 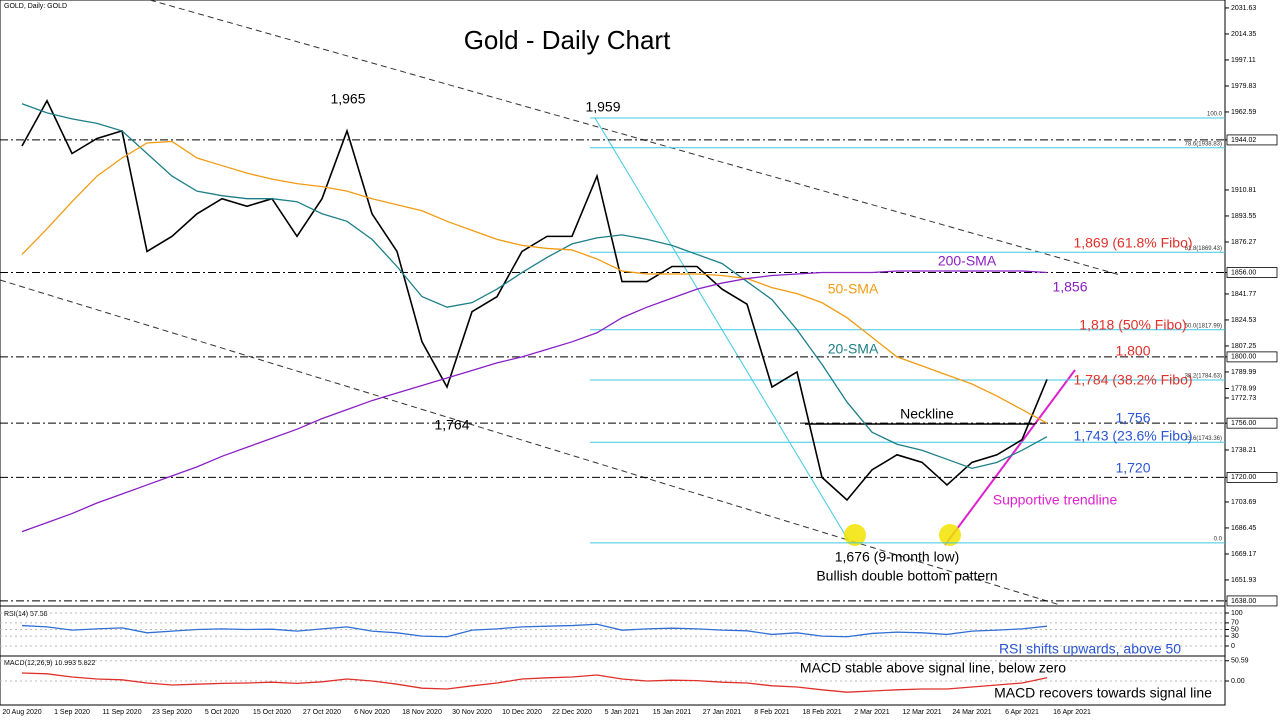 I want to click on y-tick-label: 1807.25, so click(x=1243, y=346).